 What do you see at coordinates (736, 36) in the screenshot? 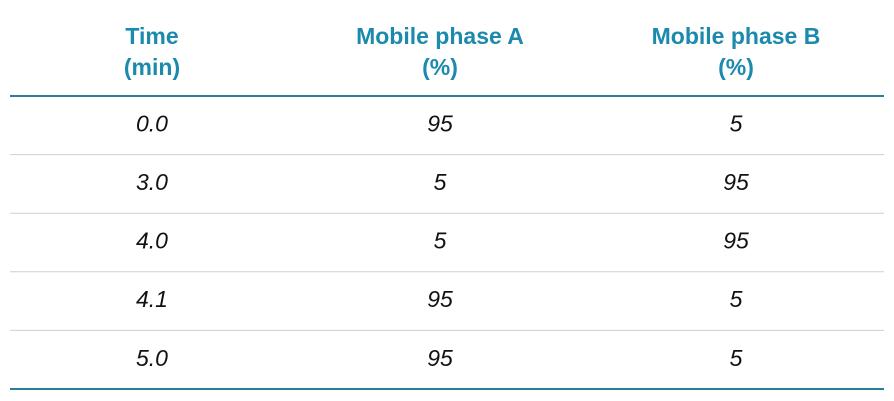
I see `header-text: Mobile phase B` at bounding box center [736, 36].